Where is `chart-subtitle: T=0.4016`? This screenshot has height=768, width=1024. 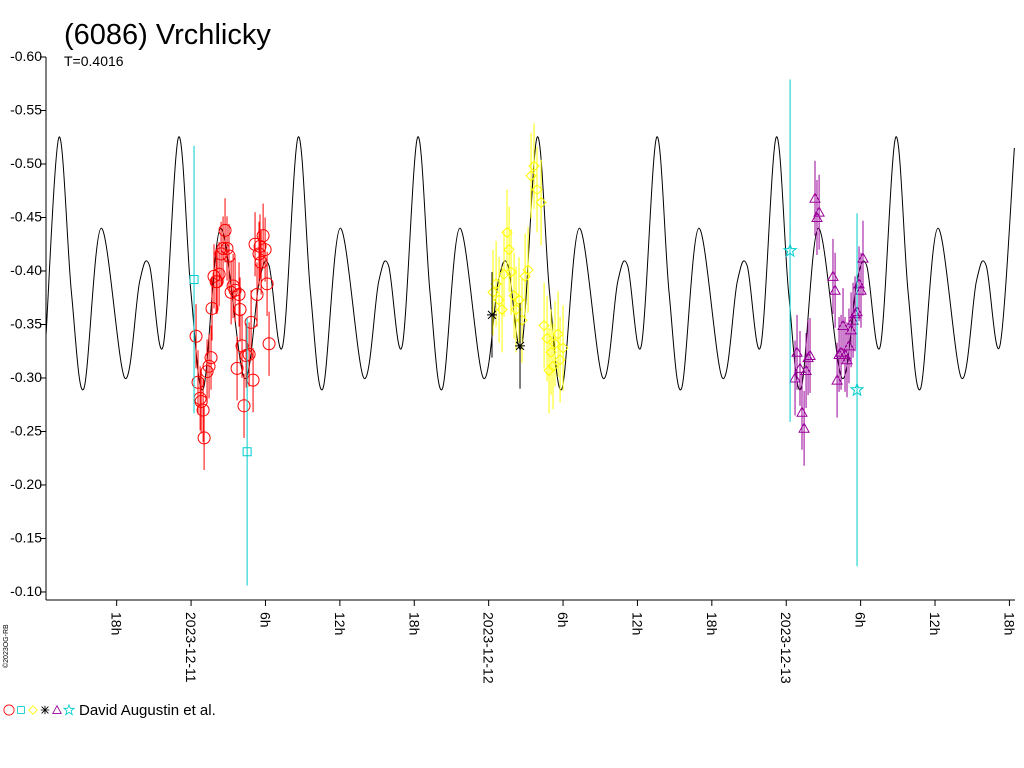
chart-subtitle: T=0.4016 is located at coordinates (94, 61).